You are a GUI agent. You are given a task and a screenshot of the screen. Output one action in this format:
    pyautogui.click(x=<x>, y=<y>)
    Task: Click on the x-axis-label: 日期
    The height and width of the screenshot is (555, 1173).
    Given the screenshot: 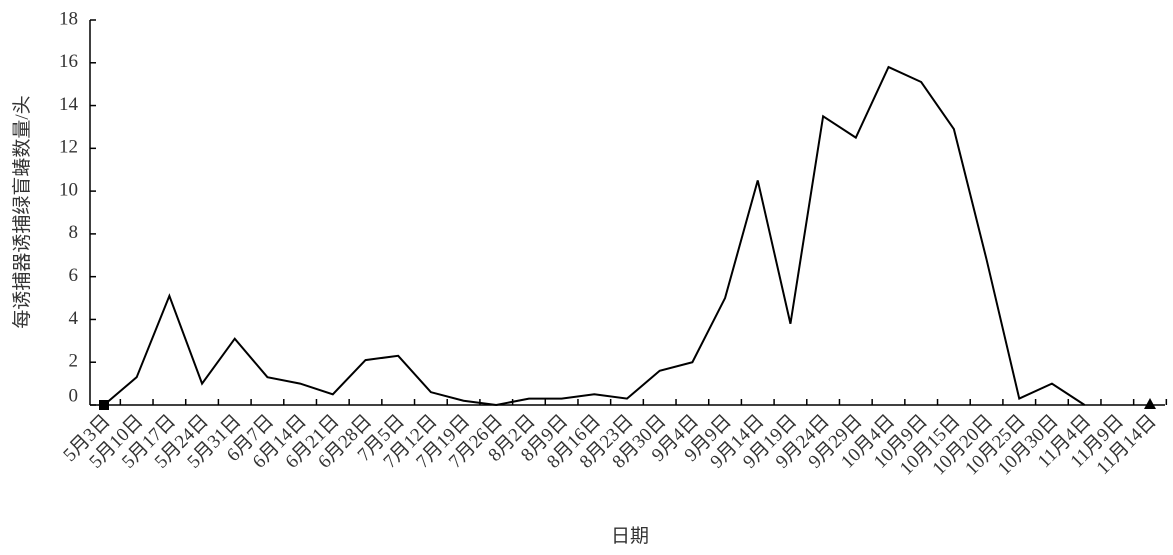 What is the action you would take?
    pyautogui.click(x=630, y=536)
    